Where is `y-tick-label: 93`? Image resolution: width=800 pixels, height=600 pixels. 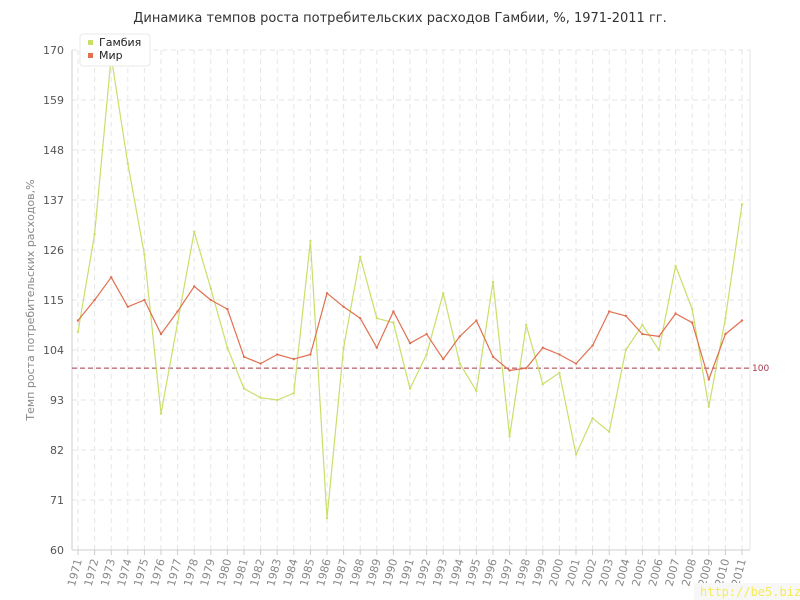
y-tick-label: 93 is located at coordinates (57, 400).